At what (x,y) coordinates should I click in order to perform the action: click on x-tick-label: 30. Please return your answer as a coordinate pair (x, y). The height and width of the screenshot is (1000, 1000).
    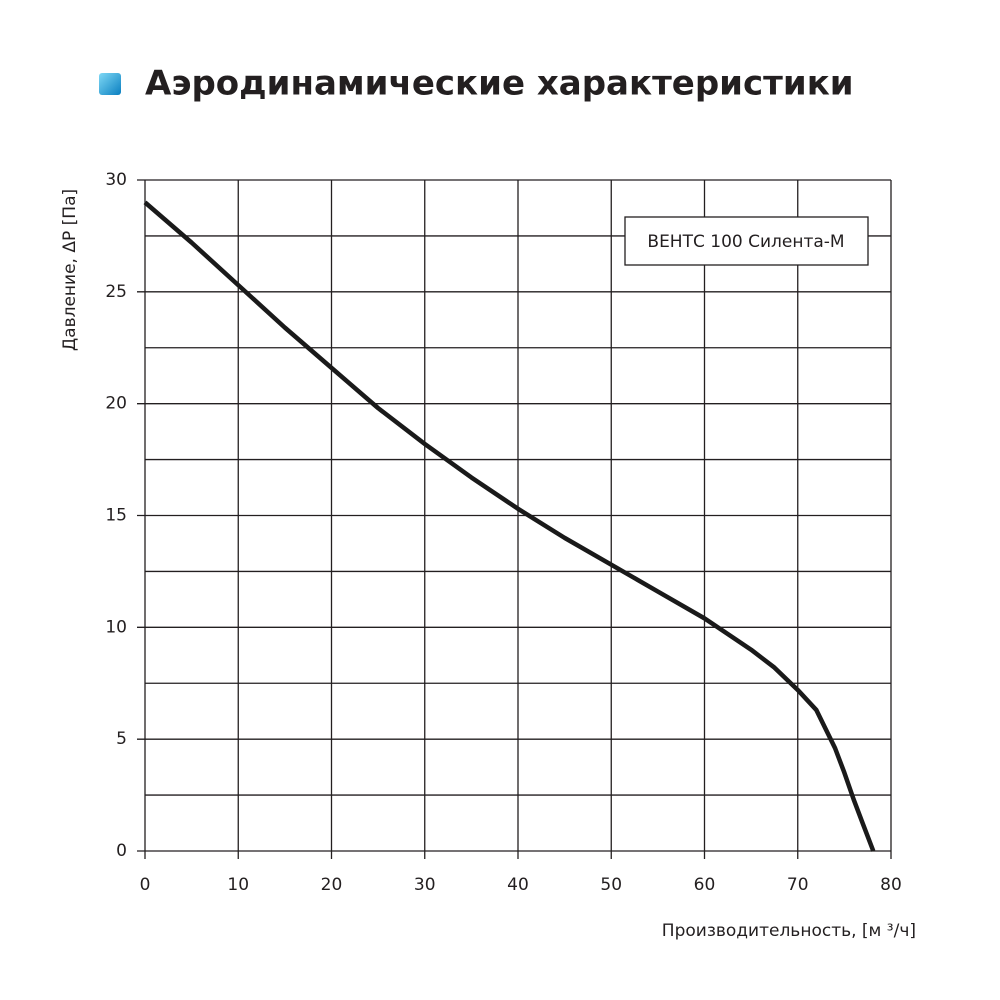
    Looking at the image, I should click on (425, 885).